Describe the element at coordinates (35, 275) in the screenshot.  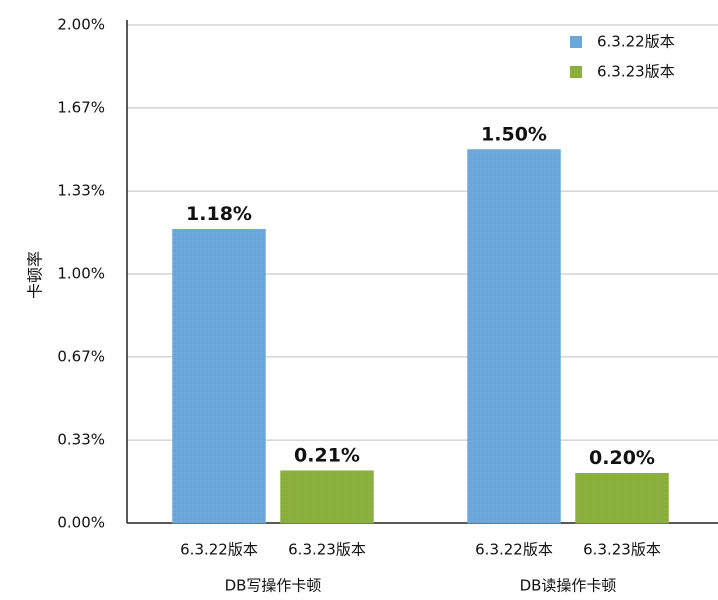
I see `y-axis-title: 卡顿率` at that location.